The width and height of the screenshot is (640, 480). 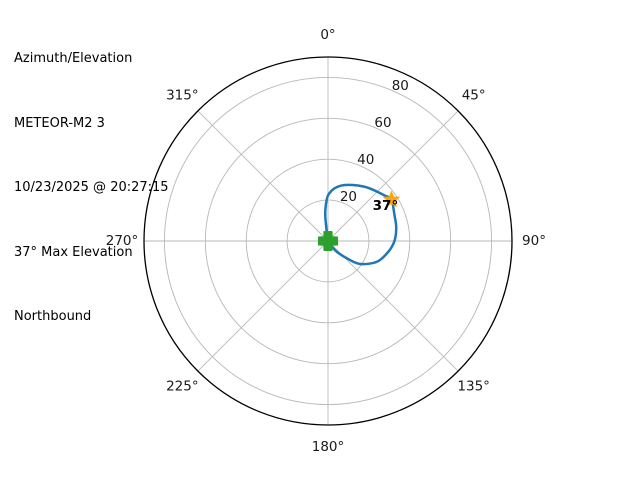 I want to click on pass-datetime: 10/23/2025 @ 20:27:15, so click(x=91, y=187).